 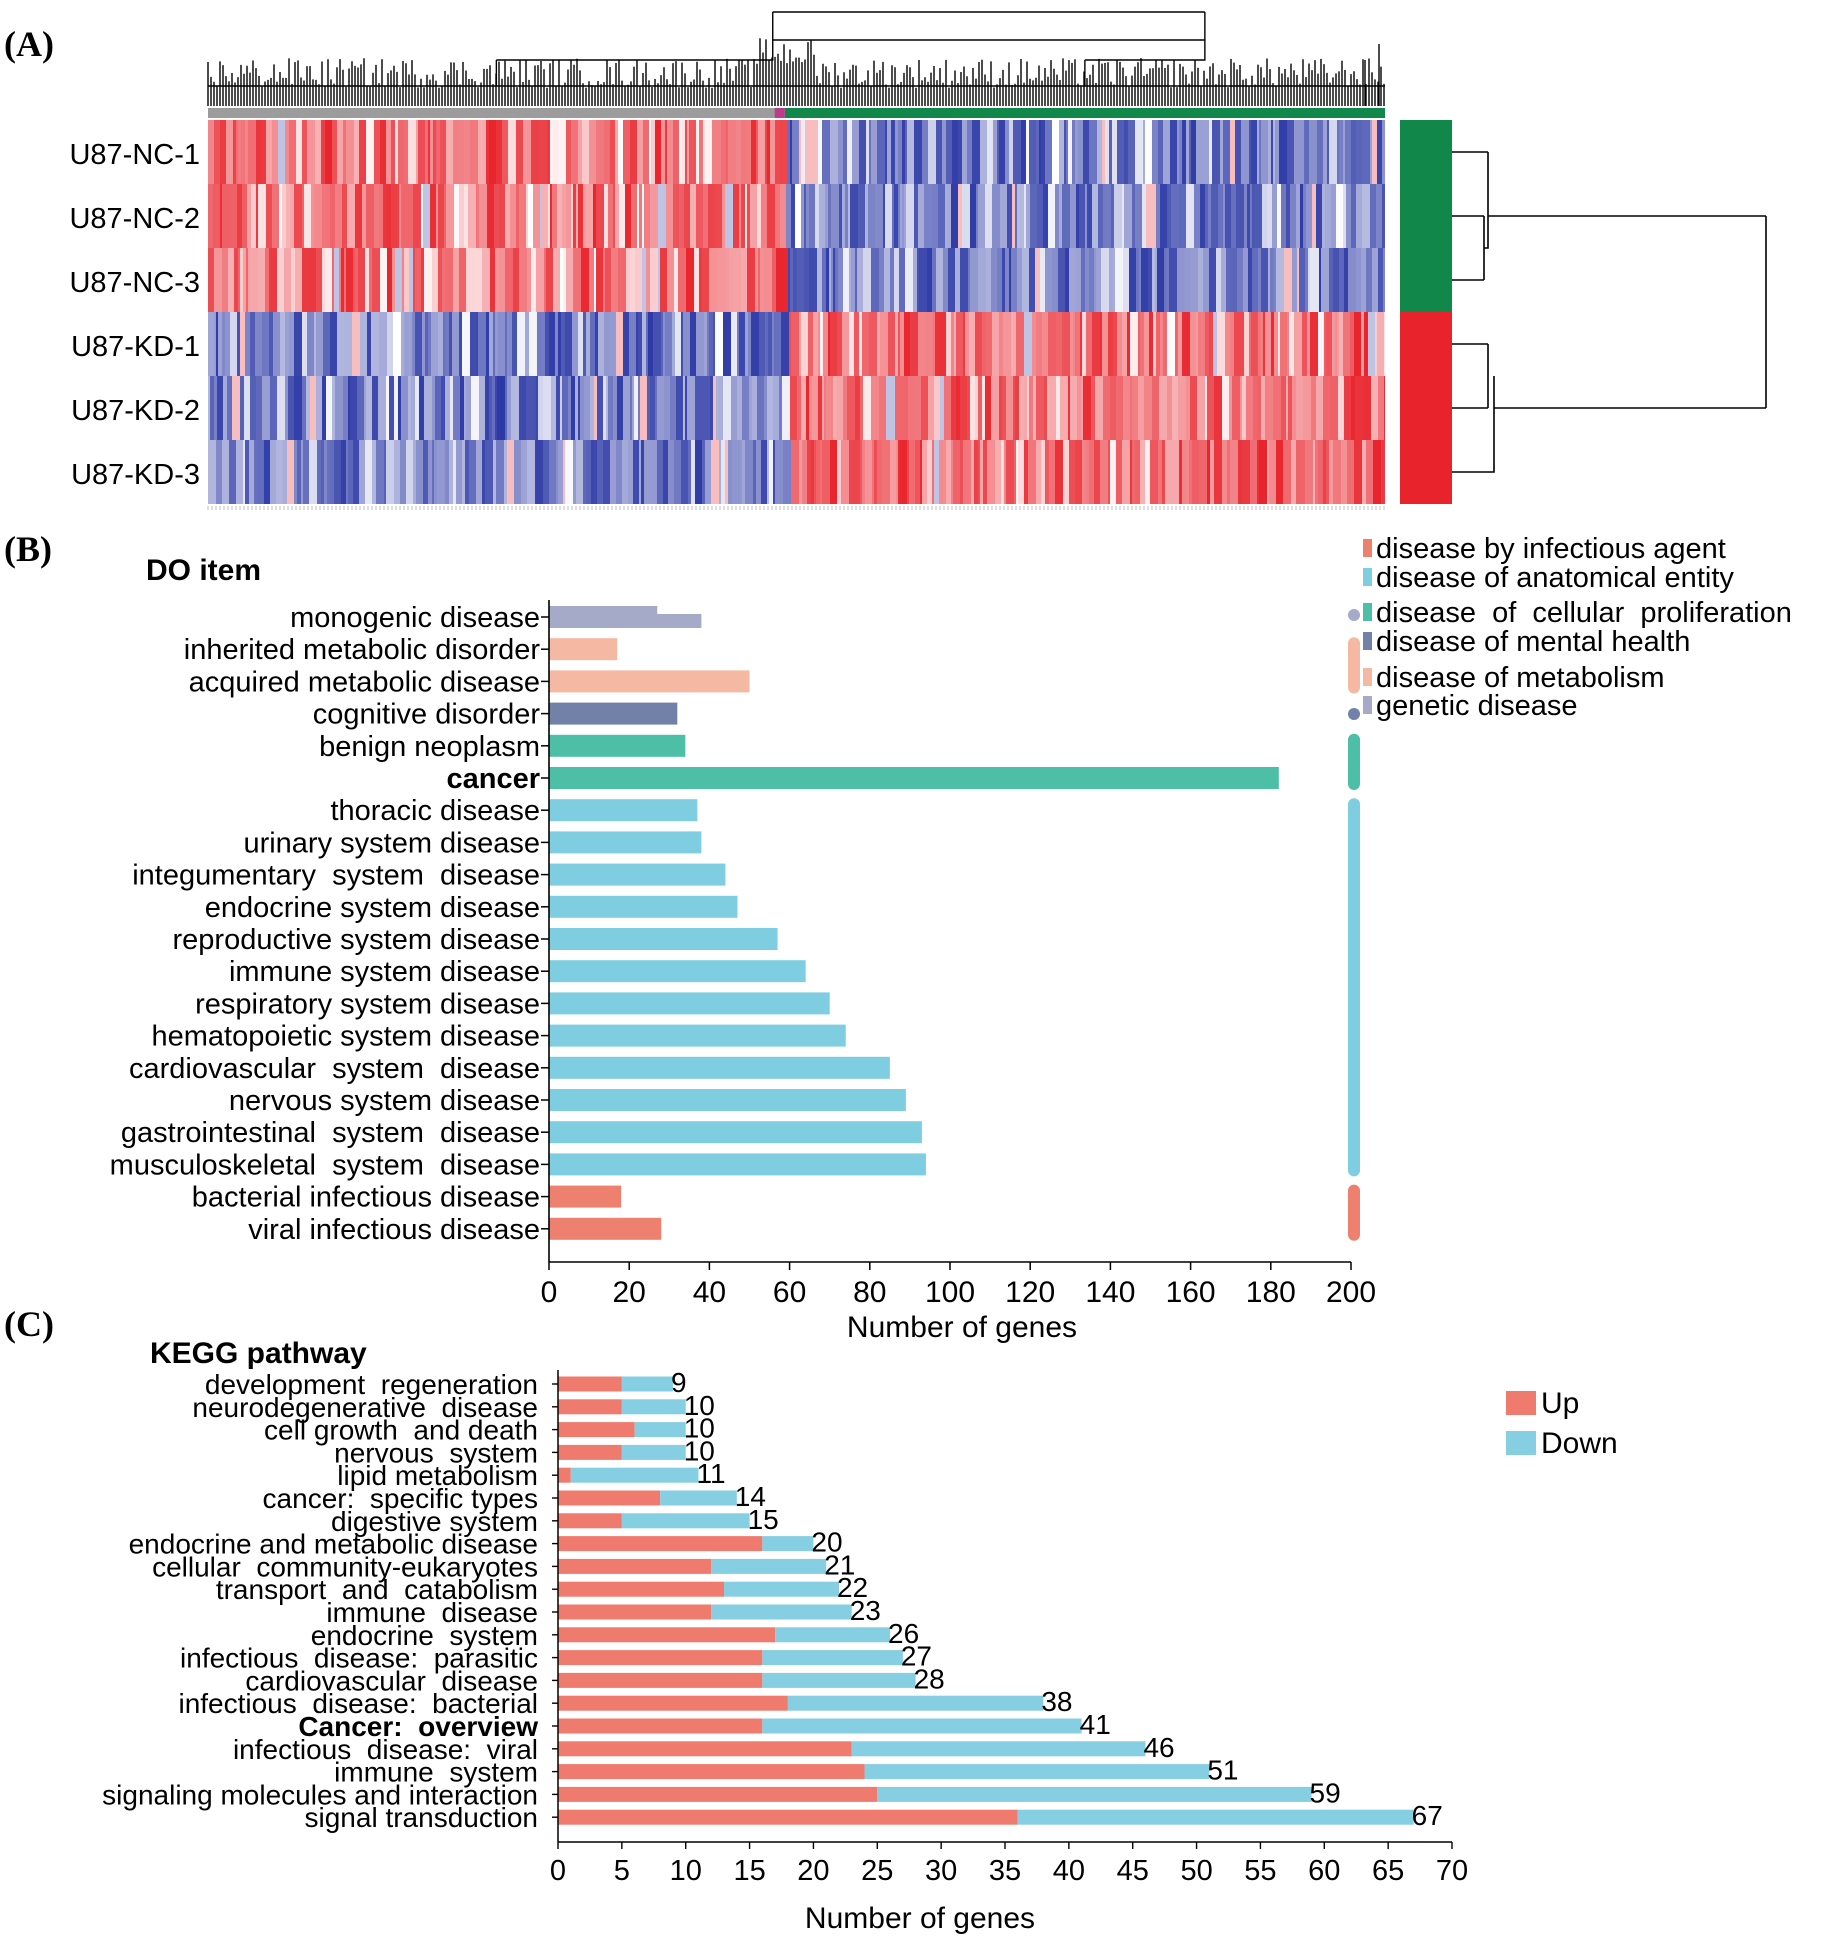 I want to click on do-legend-label: disease of metabolism, so click(x=1520, y=678).